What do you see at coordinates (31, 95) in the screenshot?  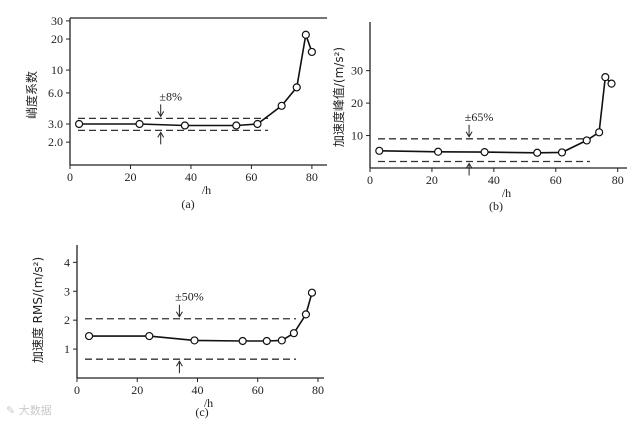 I see `y-axis-label: 峭度系数` at bounding box center [31, 95].